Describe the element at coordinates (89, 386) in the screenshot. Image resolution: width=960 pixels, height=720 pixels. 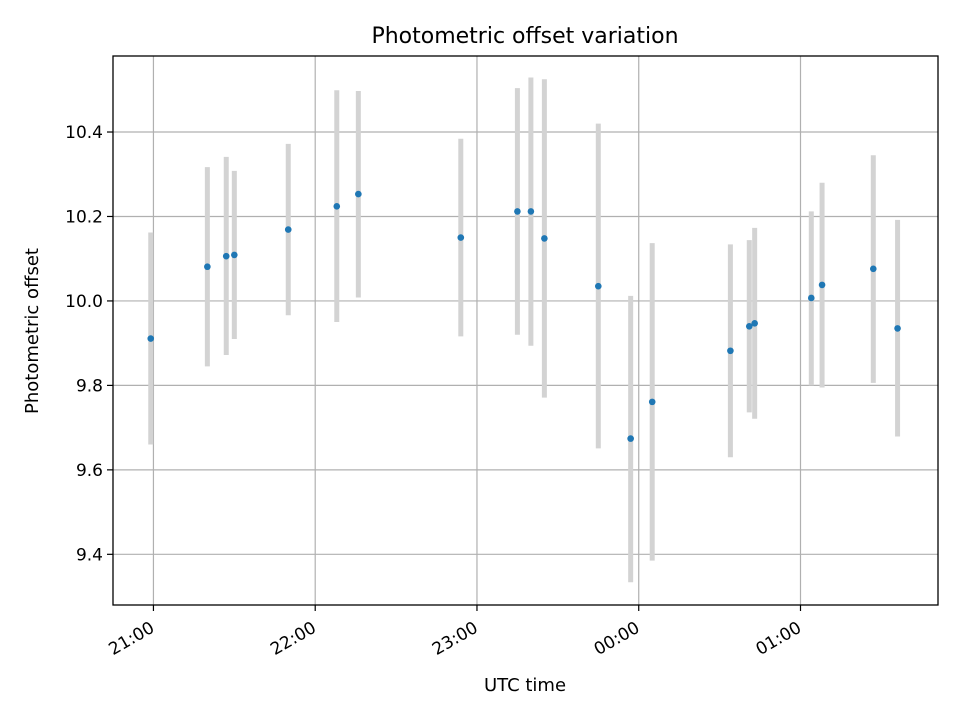
I see `y-tick-label: 9.8` at that location.